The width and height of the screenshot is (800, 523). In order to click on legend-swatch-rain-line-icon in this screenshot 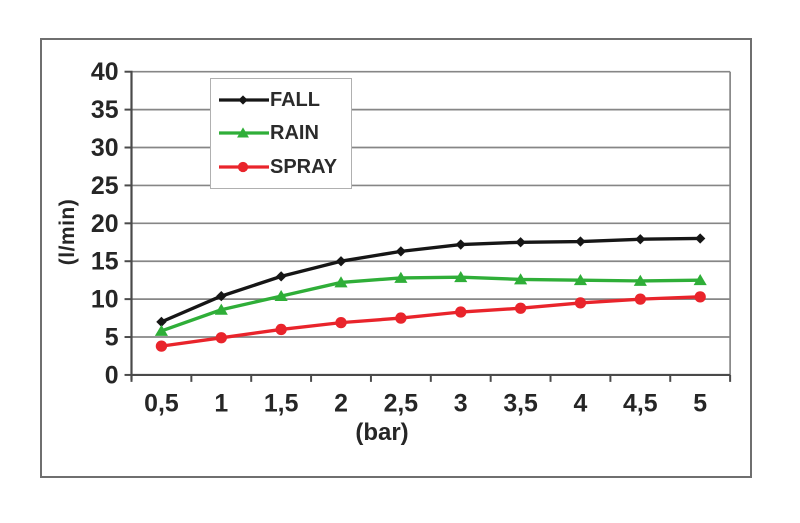, I will do `click(244, 132)`.